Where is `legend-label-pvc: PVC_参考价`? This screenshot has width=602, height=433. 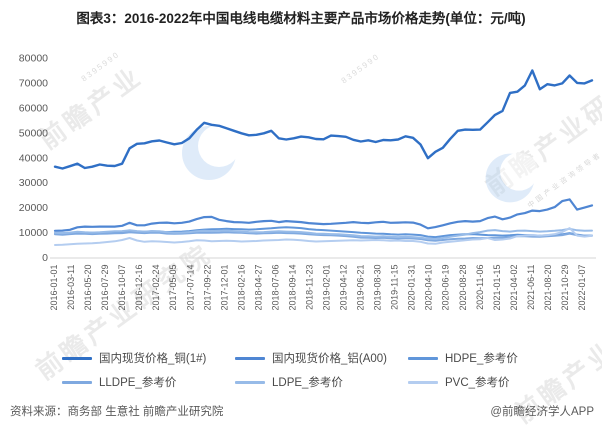 legend-label-pvc: PVC_参考价 is located at coordinates (477, 383).